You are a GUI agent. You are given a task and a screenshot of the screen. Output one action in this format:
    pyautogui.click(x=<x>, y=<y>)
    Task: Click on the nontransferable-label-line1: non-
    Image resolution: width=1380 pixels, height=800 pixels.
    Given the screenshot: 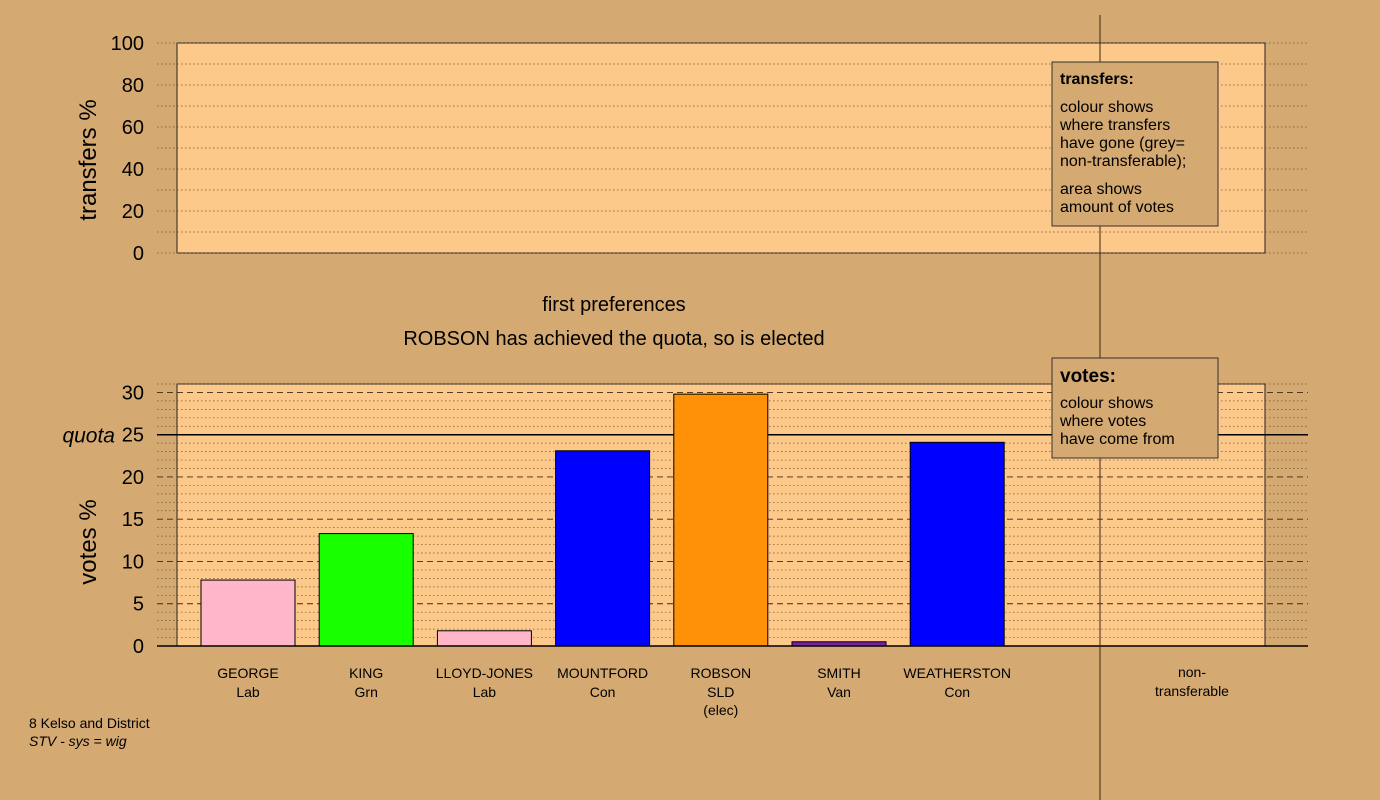 What is the action you would take?
    pyautogui.click(x=1192, y=672)
    